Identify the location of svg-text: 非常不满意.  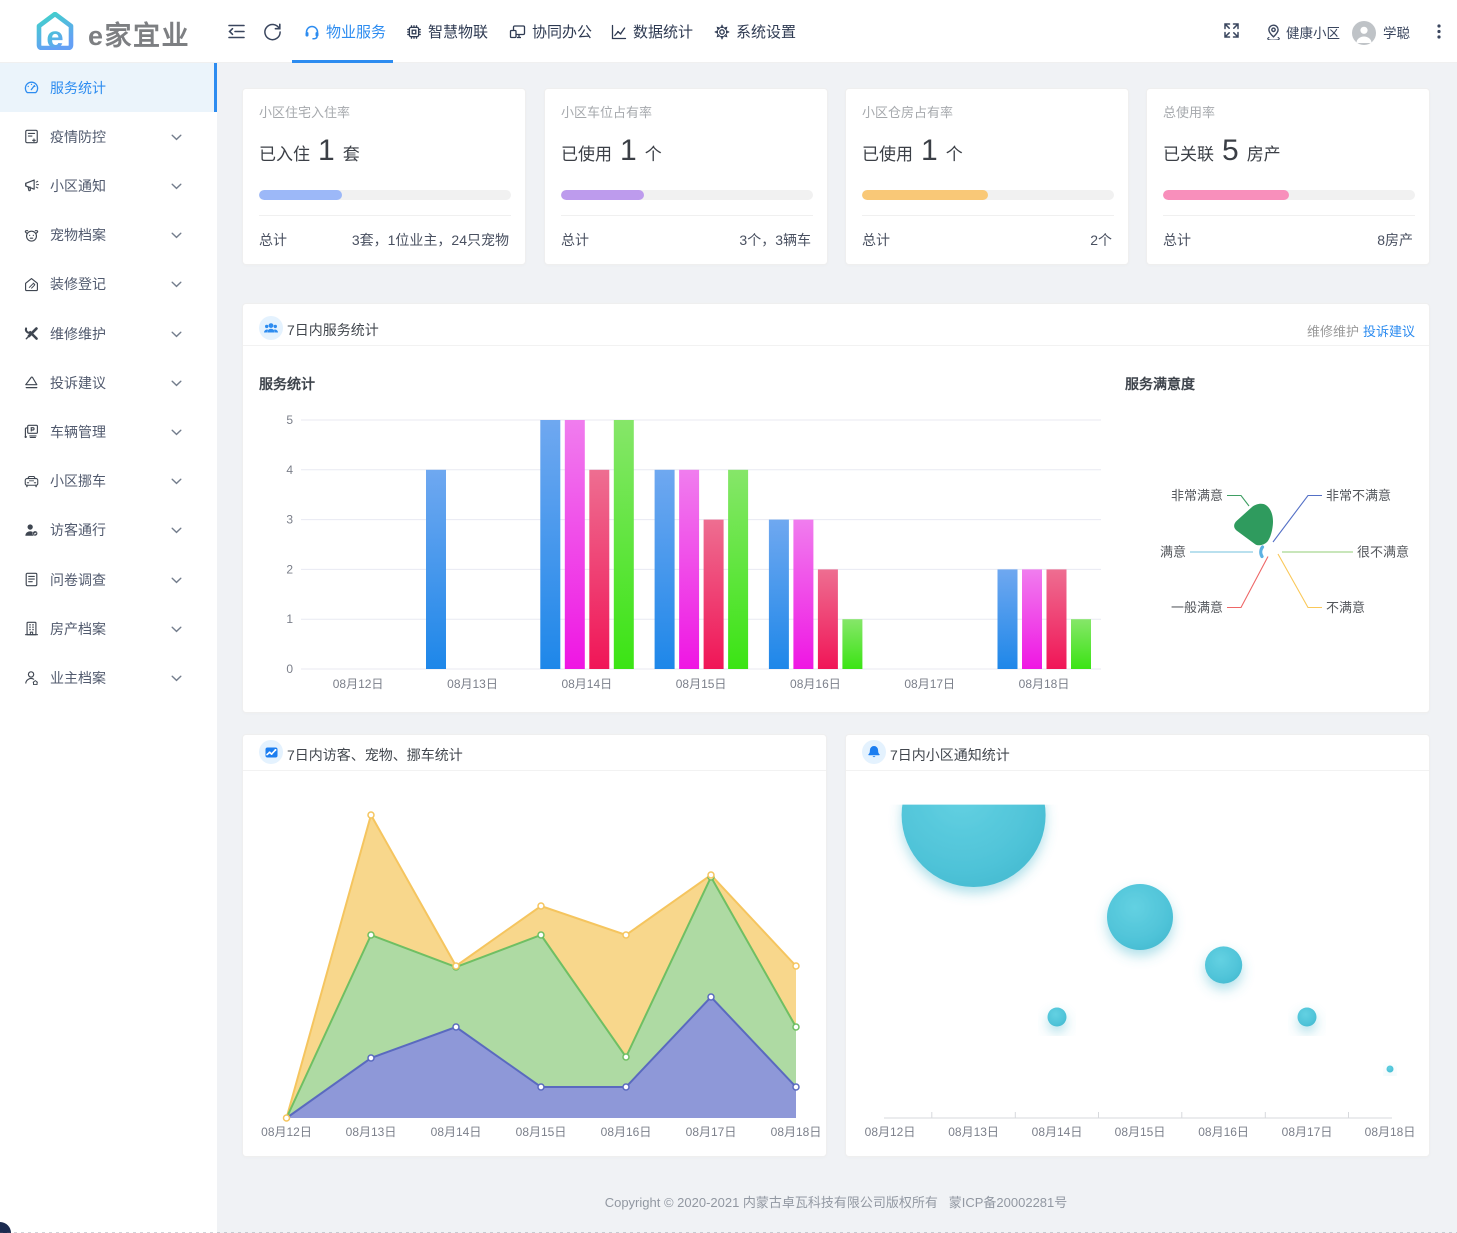
(1358, 495).